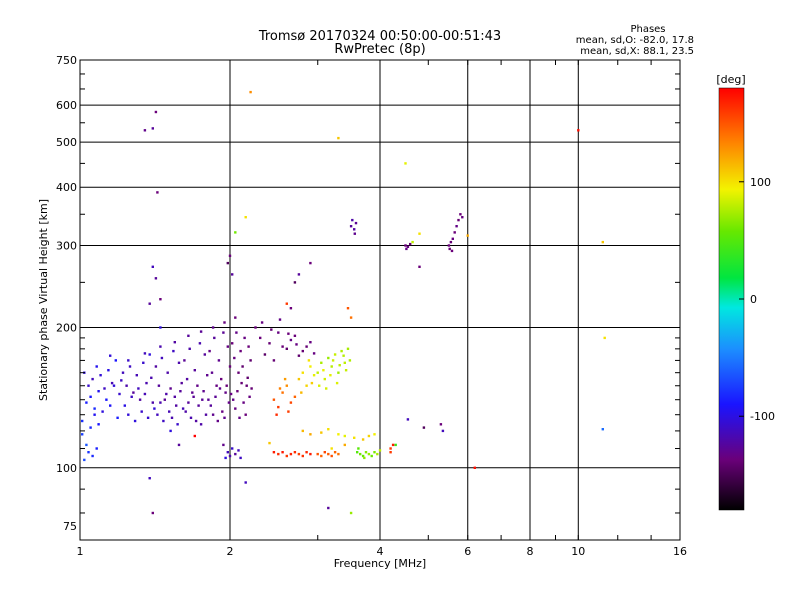 This screenshot has width=800, height=600. What do you see at coordinates (730, 79) in the screenshot?
I see `colorbar-label: [deg]` at bounding box center [730, 79].